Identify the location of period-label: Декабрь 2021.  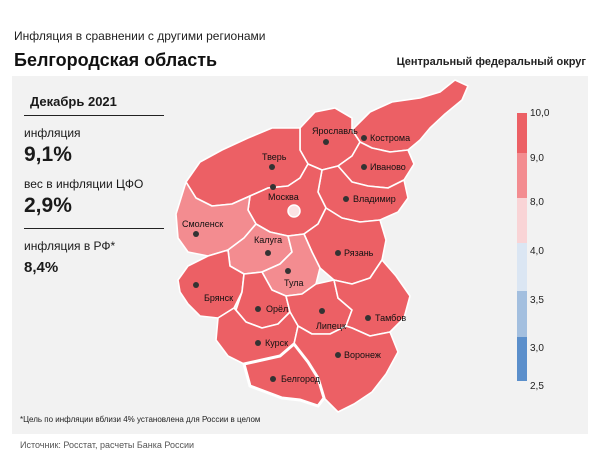
(73, 101).